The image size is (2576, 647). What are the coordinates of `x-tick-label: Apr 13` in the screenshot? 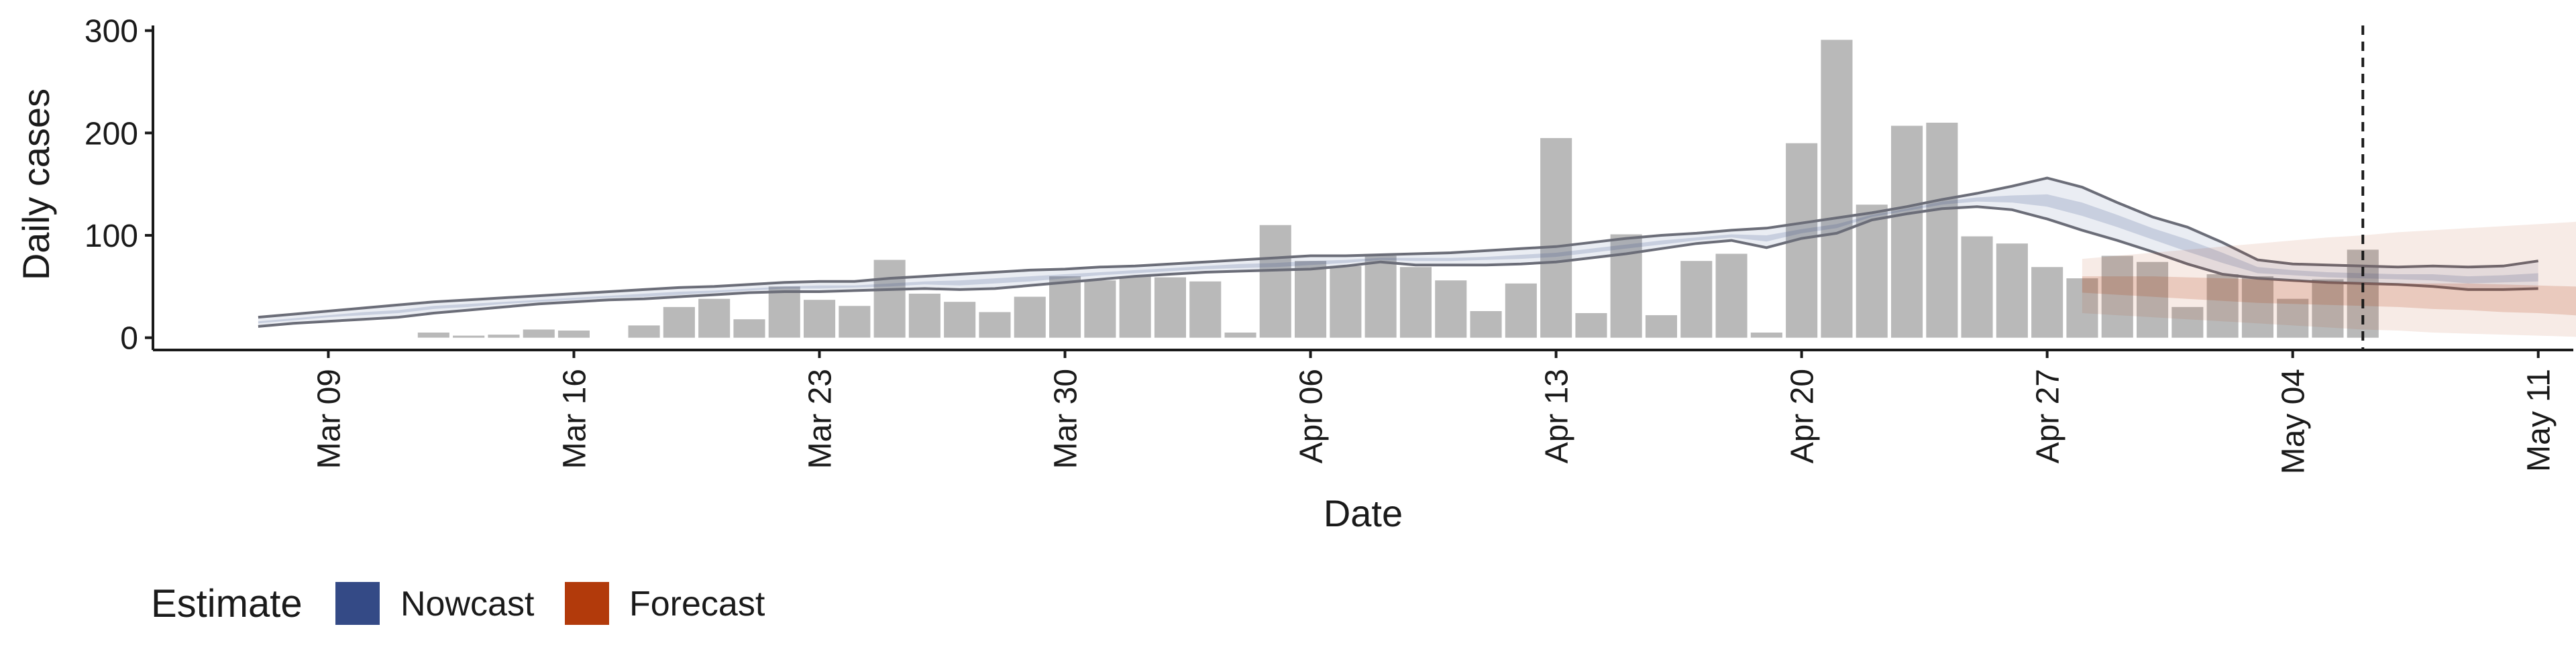 It's located at (1557, 416).